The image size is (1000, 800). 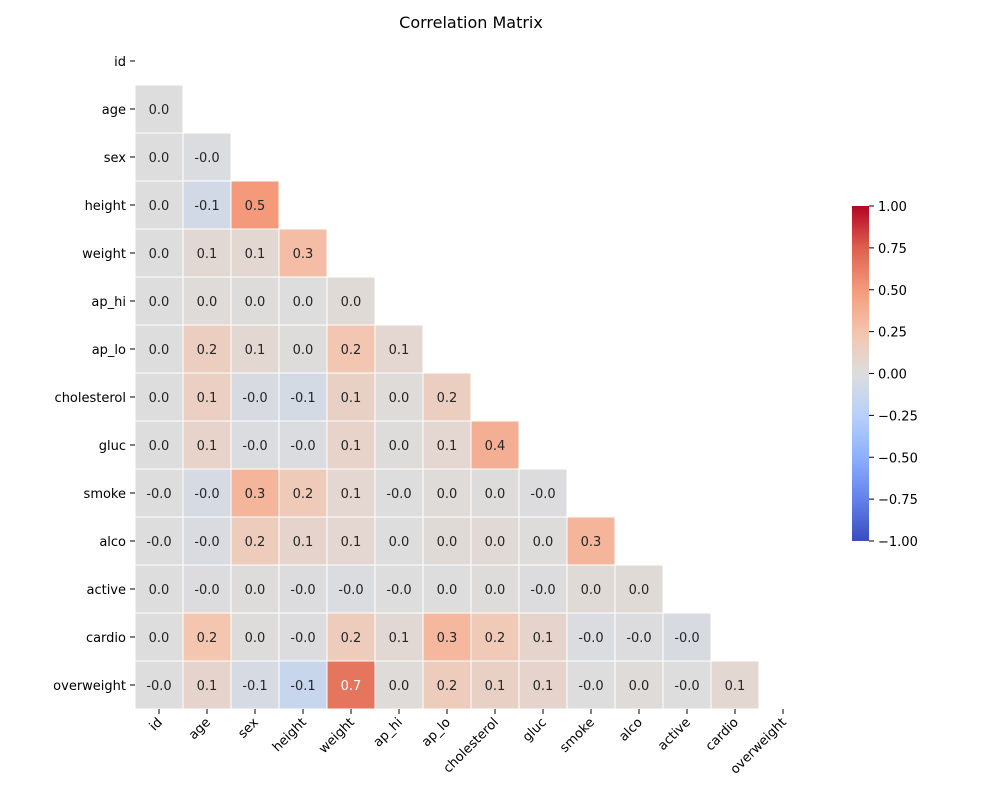 I want to click on chart-title: Correlation Matrix, so click(x=471, y=22).